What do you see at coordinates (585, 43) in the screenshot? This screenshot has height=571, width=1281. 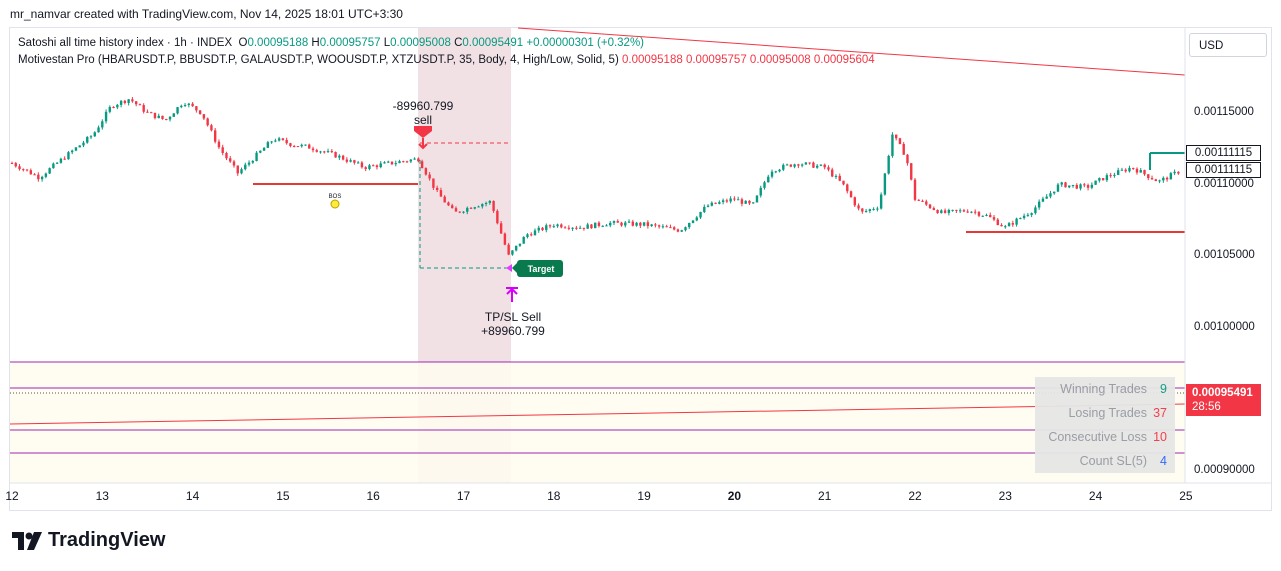 I see `legend-change: +0.00000301 (+0.32%)` at bounding box center [585, 43].